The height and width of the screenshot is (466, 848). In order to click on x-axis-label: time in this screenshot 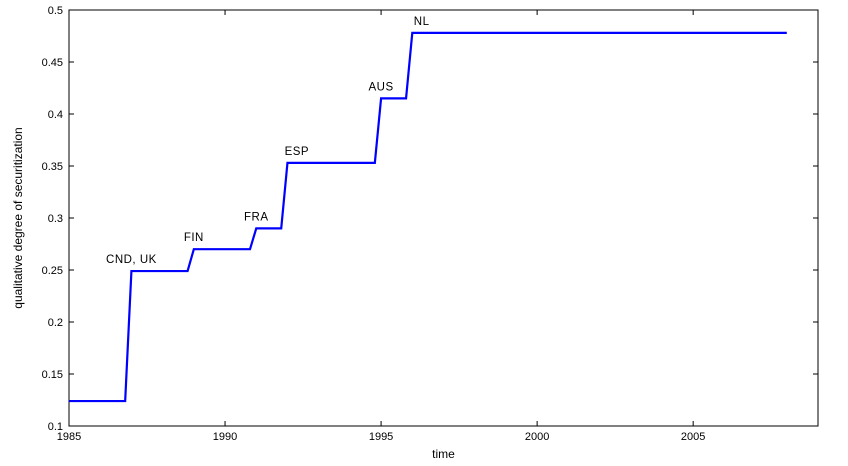, I will do `click(443, 454)`.